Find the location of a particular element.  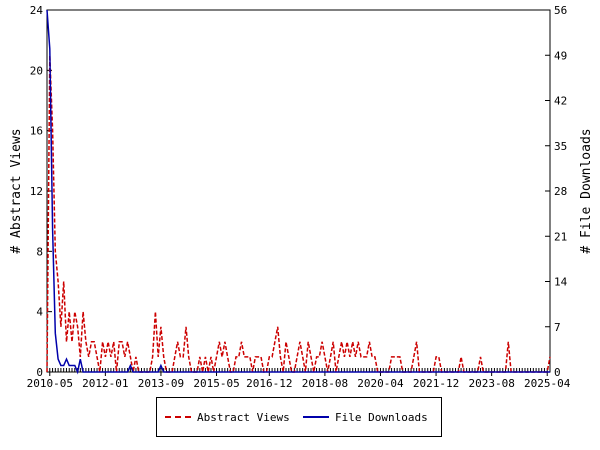

y-left-tick-label: 16 is located at coordinates (36, 131).